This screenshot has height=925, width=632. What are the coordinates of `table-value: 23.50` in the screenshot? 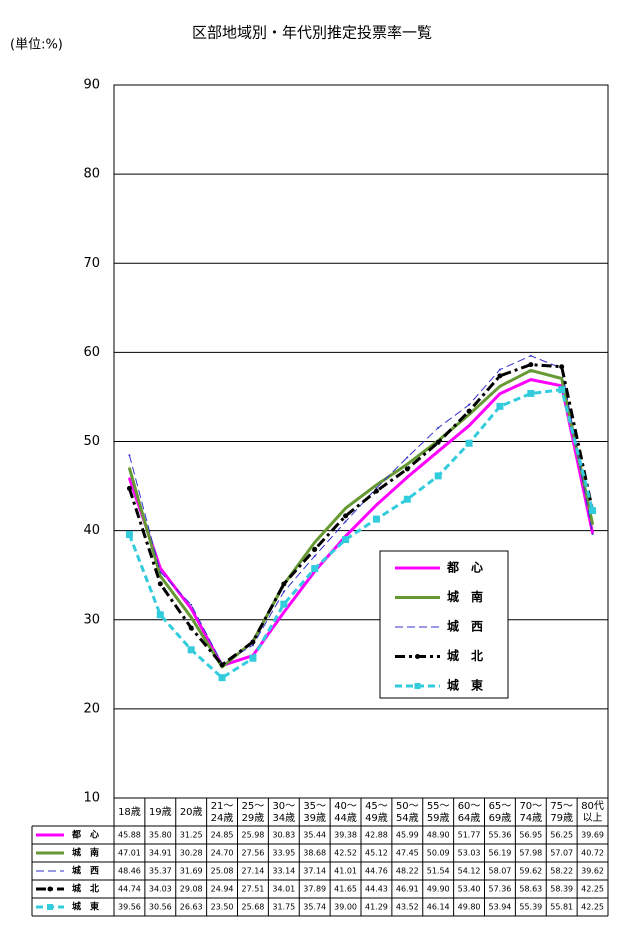 It's located at (222, 907).